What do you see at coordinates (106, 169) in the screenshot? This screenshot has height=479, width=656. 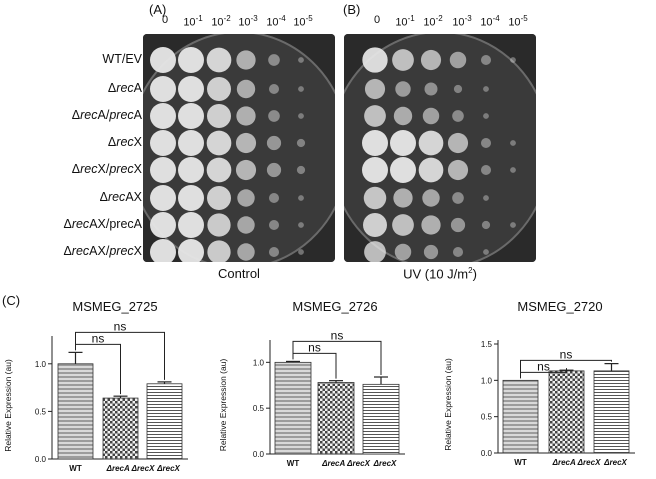 I see `strain-label: ΔrecX/precX` at bounding box center [106, 169].